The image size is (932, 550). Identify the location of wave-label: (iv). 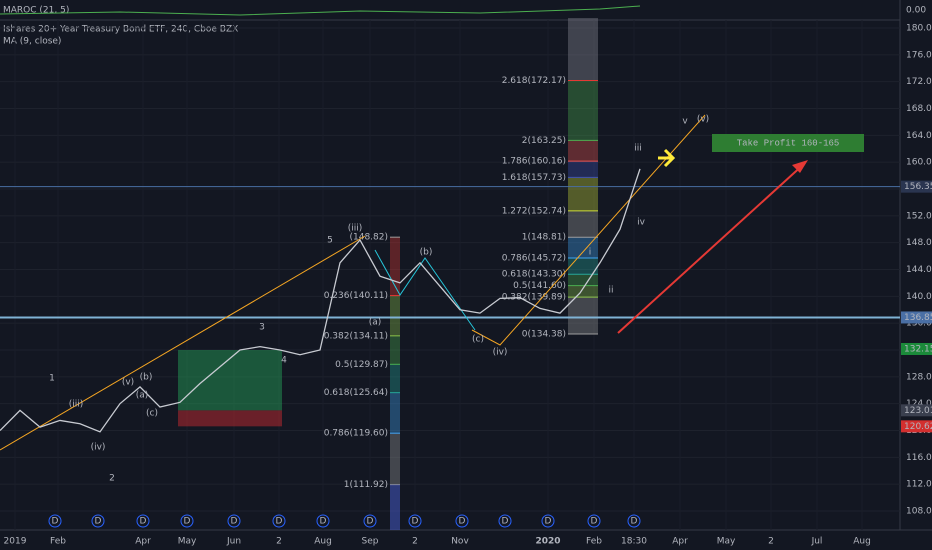
(500, 353).